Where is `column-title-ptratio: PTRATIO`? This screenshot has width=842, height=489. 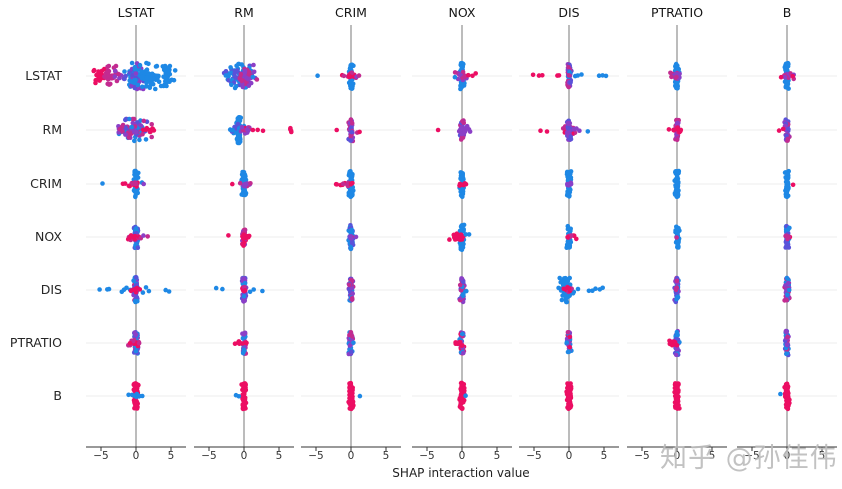
column-title-ptratio: PTRATIO is located at coordinates (677, 12).